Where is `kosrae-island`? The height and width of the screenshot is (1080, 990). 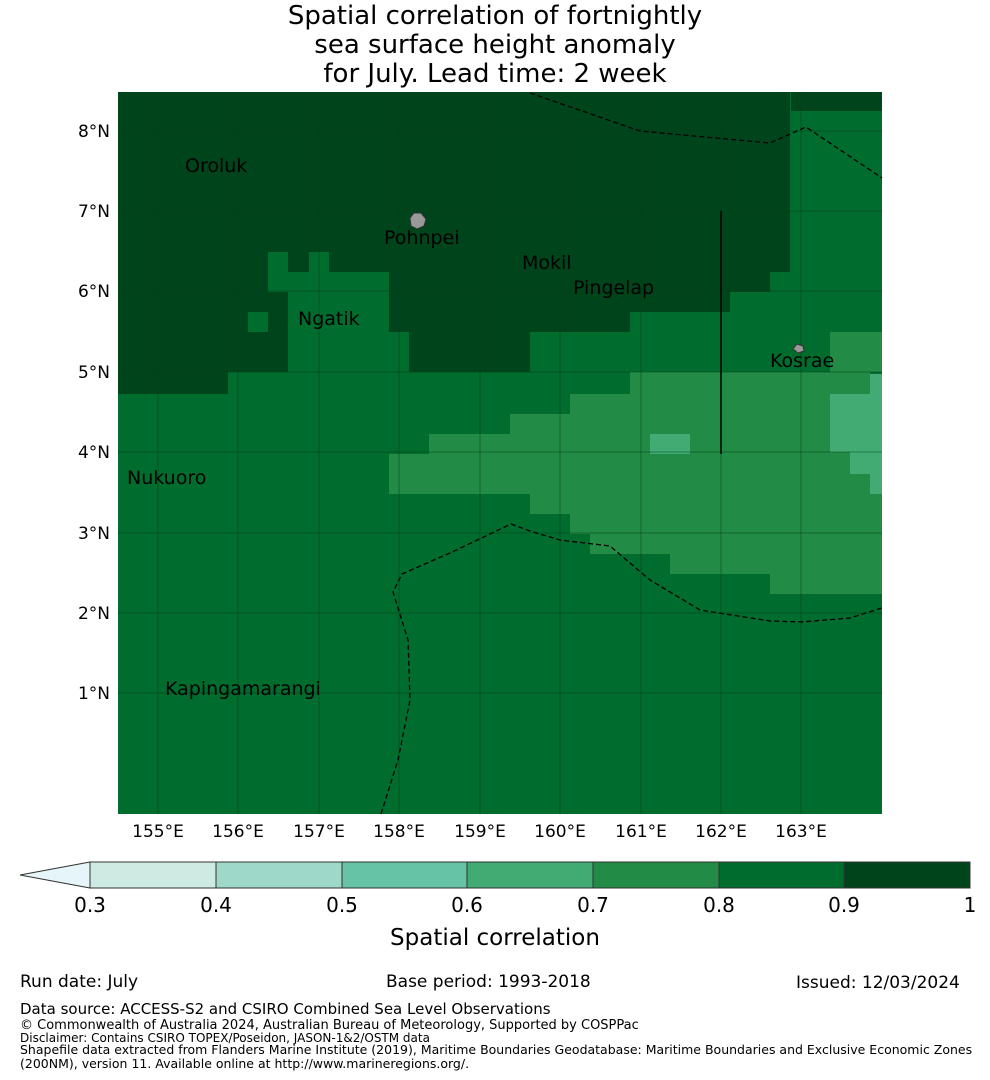
kosrae-island is located at coordinates (798, 348).